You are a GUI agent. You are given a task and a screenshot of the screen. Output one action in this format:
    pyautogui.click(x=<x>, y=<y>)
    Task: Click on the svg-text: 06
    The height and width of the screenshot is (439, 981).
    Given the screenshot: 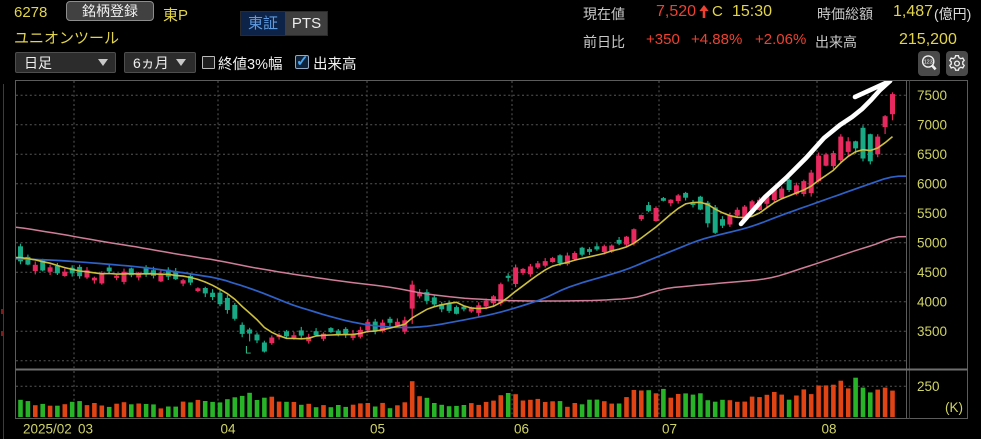 What is the action you would take?
    pyautogui.click(x=521, y=429)
    